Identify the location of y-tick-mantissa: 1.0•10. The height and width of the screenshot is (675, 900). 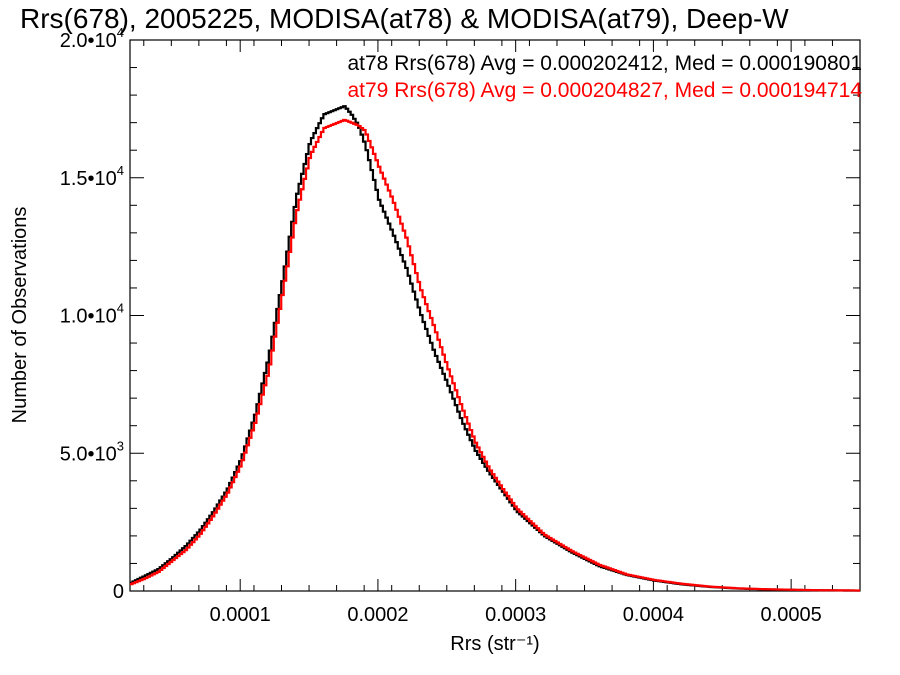
(88, 317).